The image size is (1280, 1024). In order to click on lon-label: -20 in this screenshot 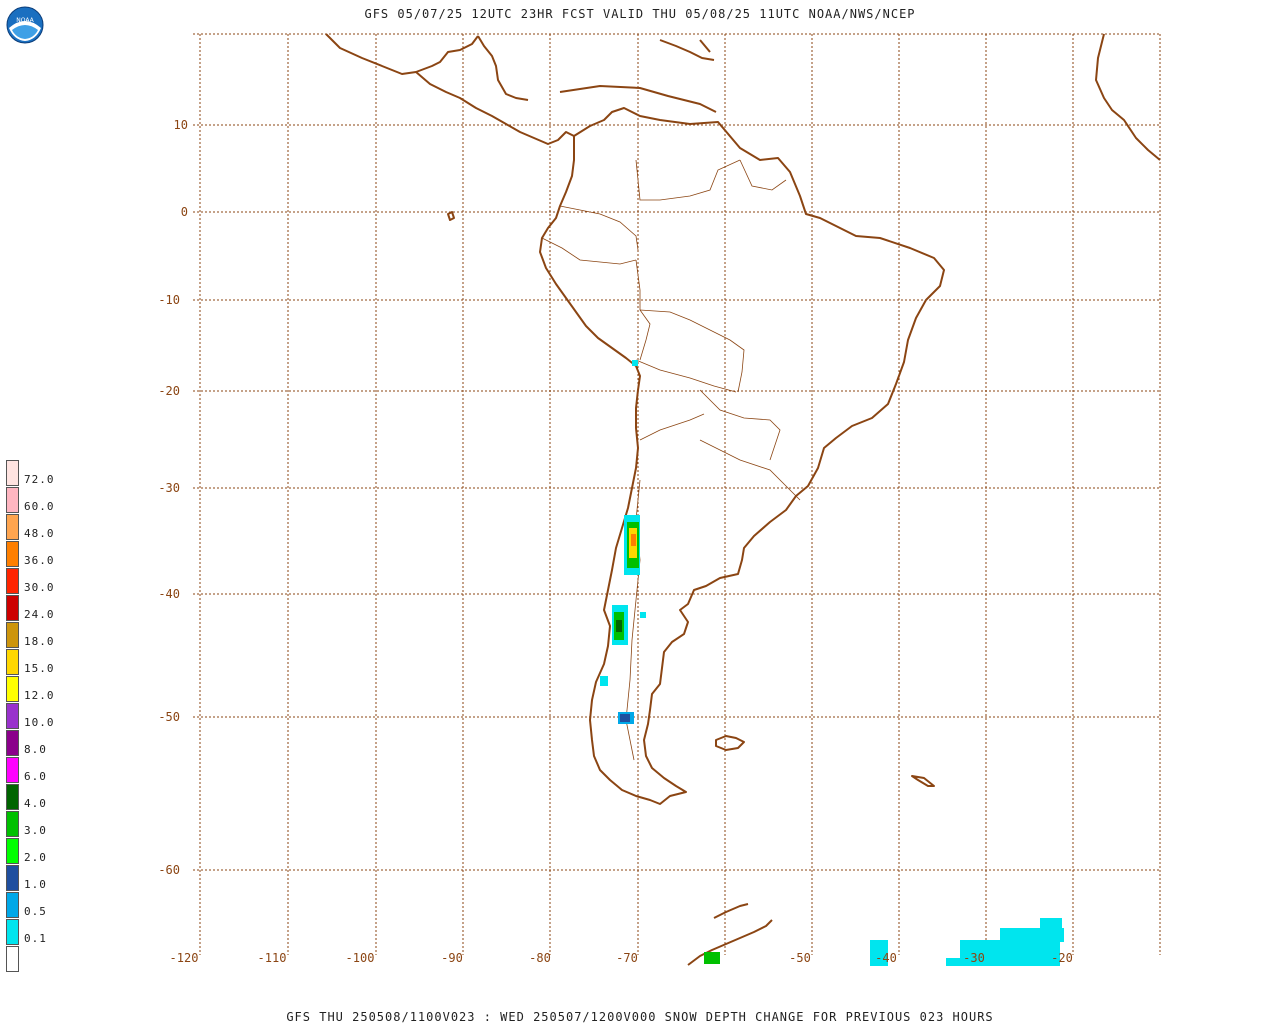, I will do `click(1062, 958)`.